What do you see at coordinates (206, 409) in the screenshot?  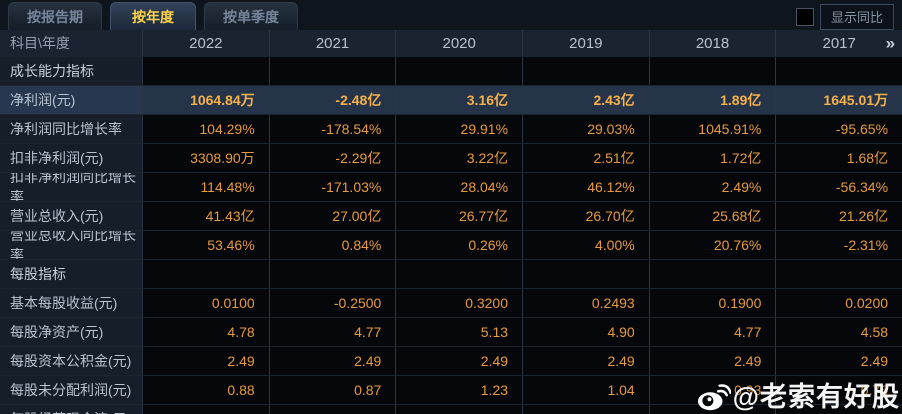 I see `value-cell: 0.03` at bounding box center [206, 409].